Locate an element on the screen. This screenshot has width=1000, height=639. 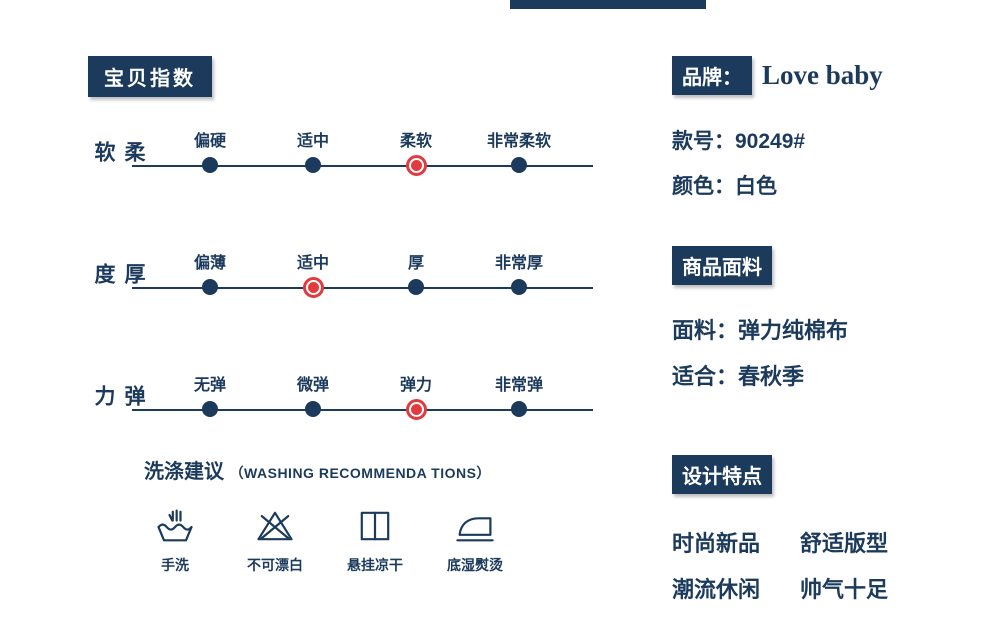
scale-point: 厚 is located at coordinates (416, 274).